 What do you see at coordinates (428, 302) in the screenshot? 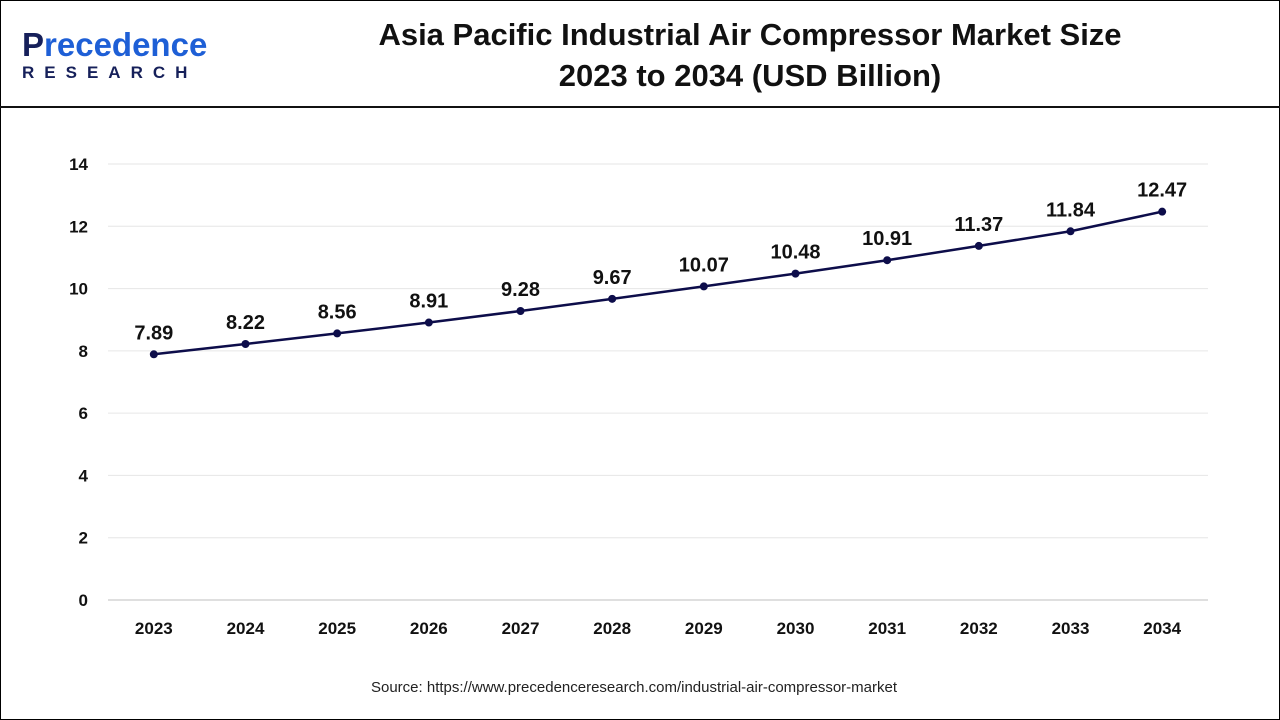
I see `data-label: 8.91` at bounding box center [428, 302].